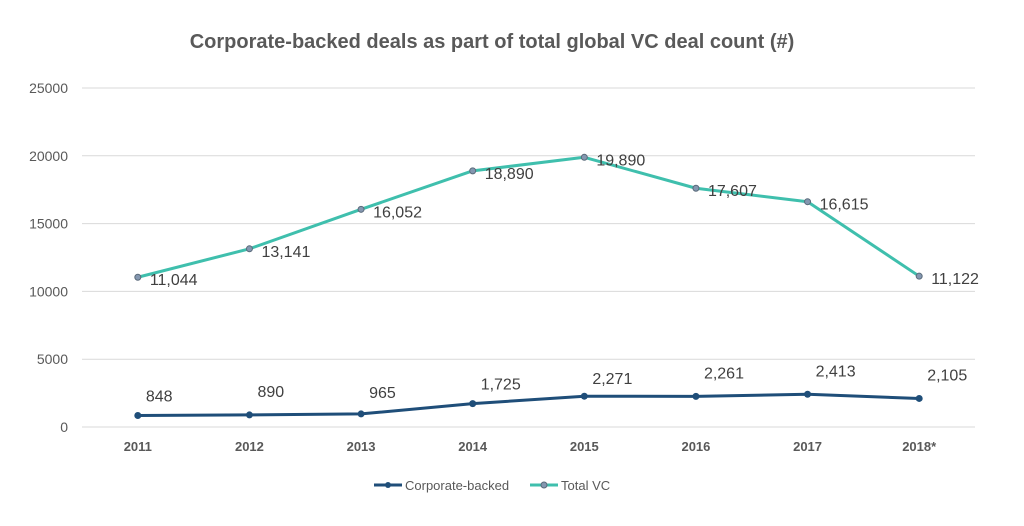  What do you see at coordinates (48, 257) in the screenshot?
I see `y-axis-ticks: 0 5000 10000 15000 20000 25000` at bounding box center [48, 257].